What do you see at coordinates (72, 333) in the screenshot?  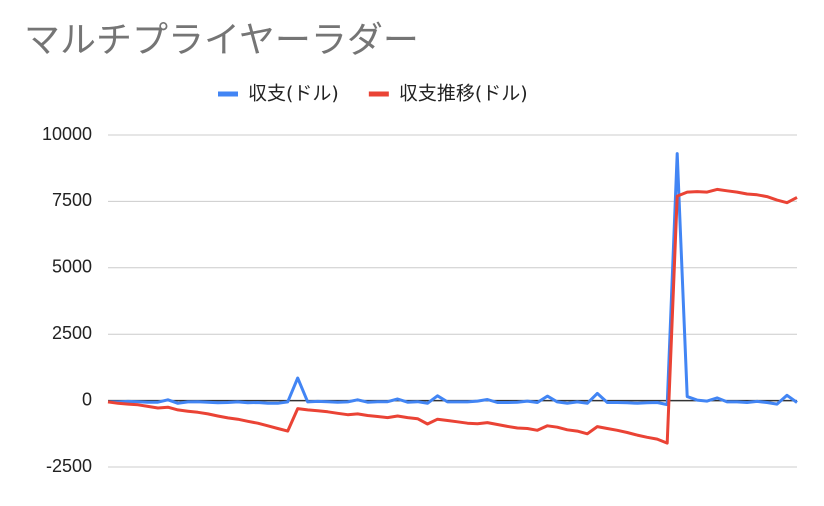 I see `y-tick-label: 2500` at bounding box center [72, 333].